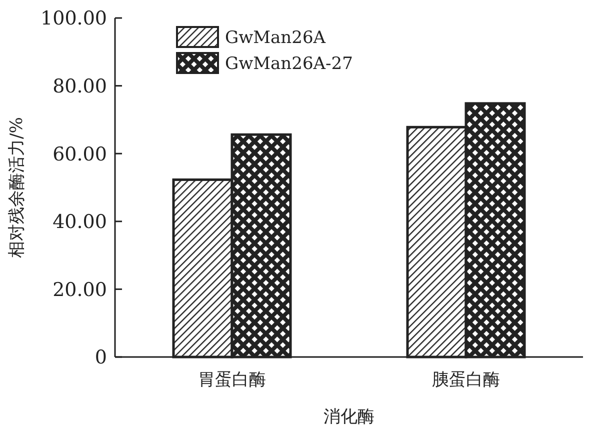  I want to click on y-tick-label: 100.00, so click(73, 19).